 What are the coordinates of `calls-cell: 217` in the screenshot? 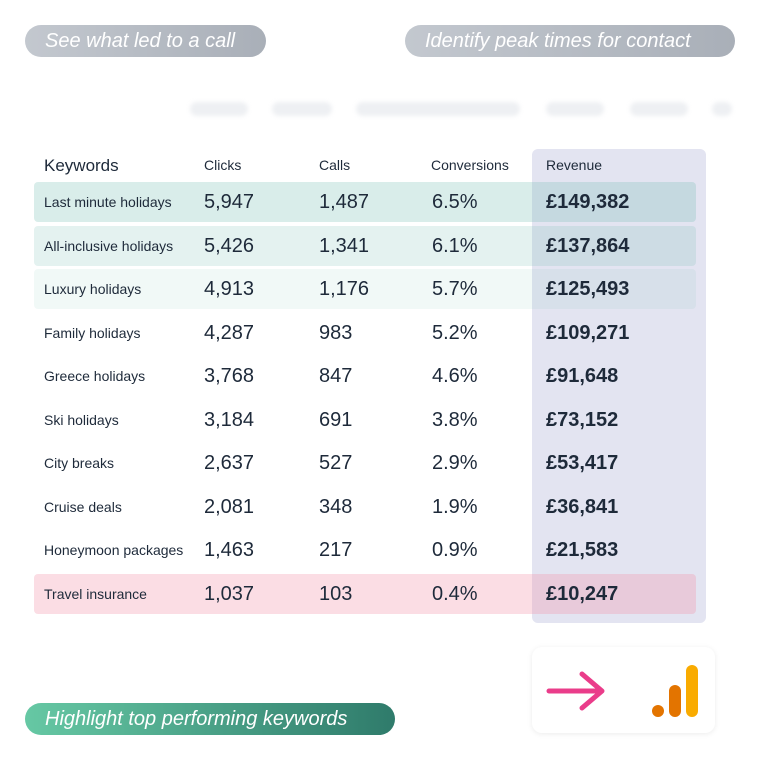 It's located at (336, 550).